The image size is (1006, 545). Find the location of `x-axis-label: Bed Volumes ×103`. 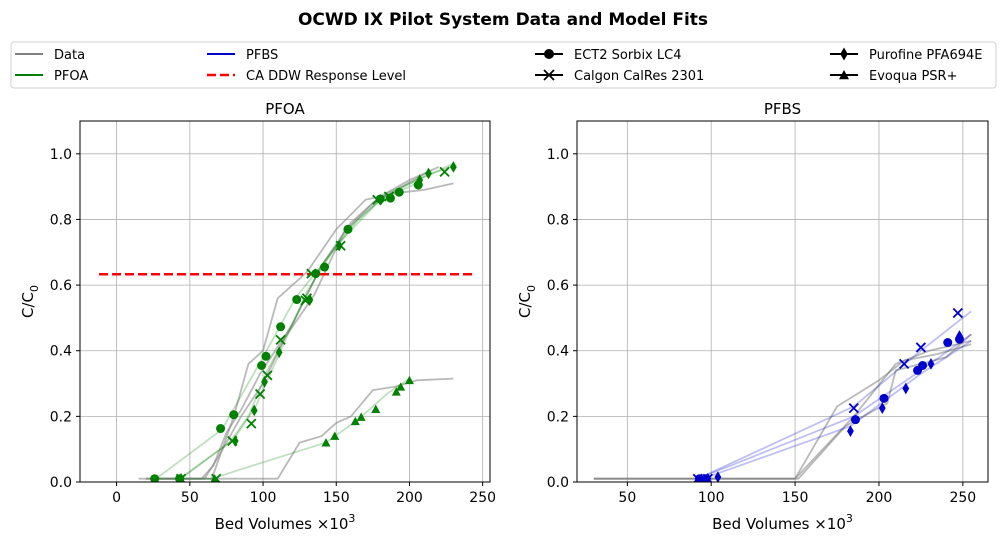

x-axis-label: Bed Volumes ×103 is located at coordinates (285, 522).